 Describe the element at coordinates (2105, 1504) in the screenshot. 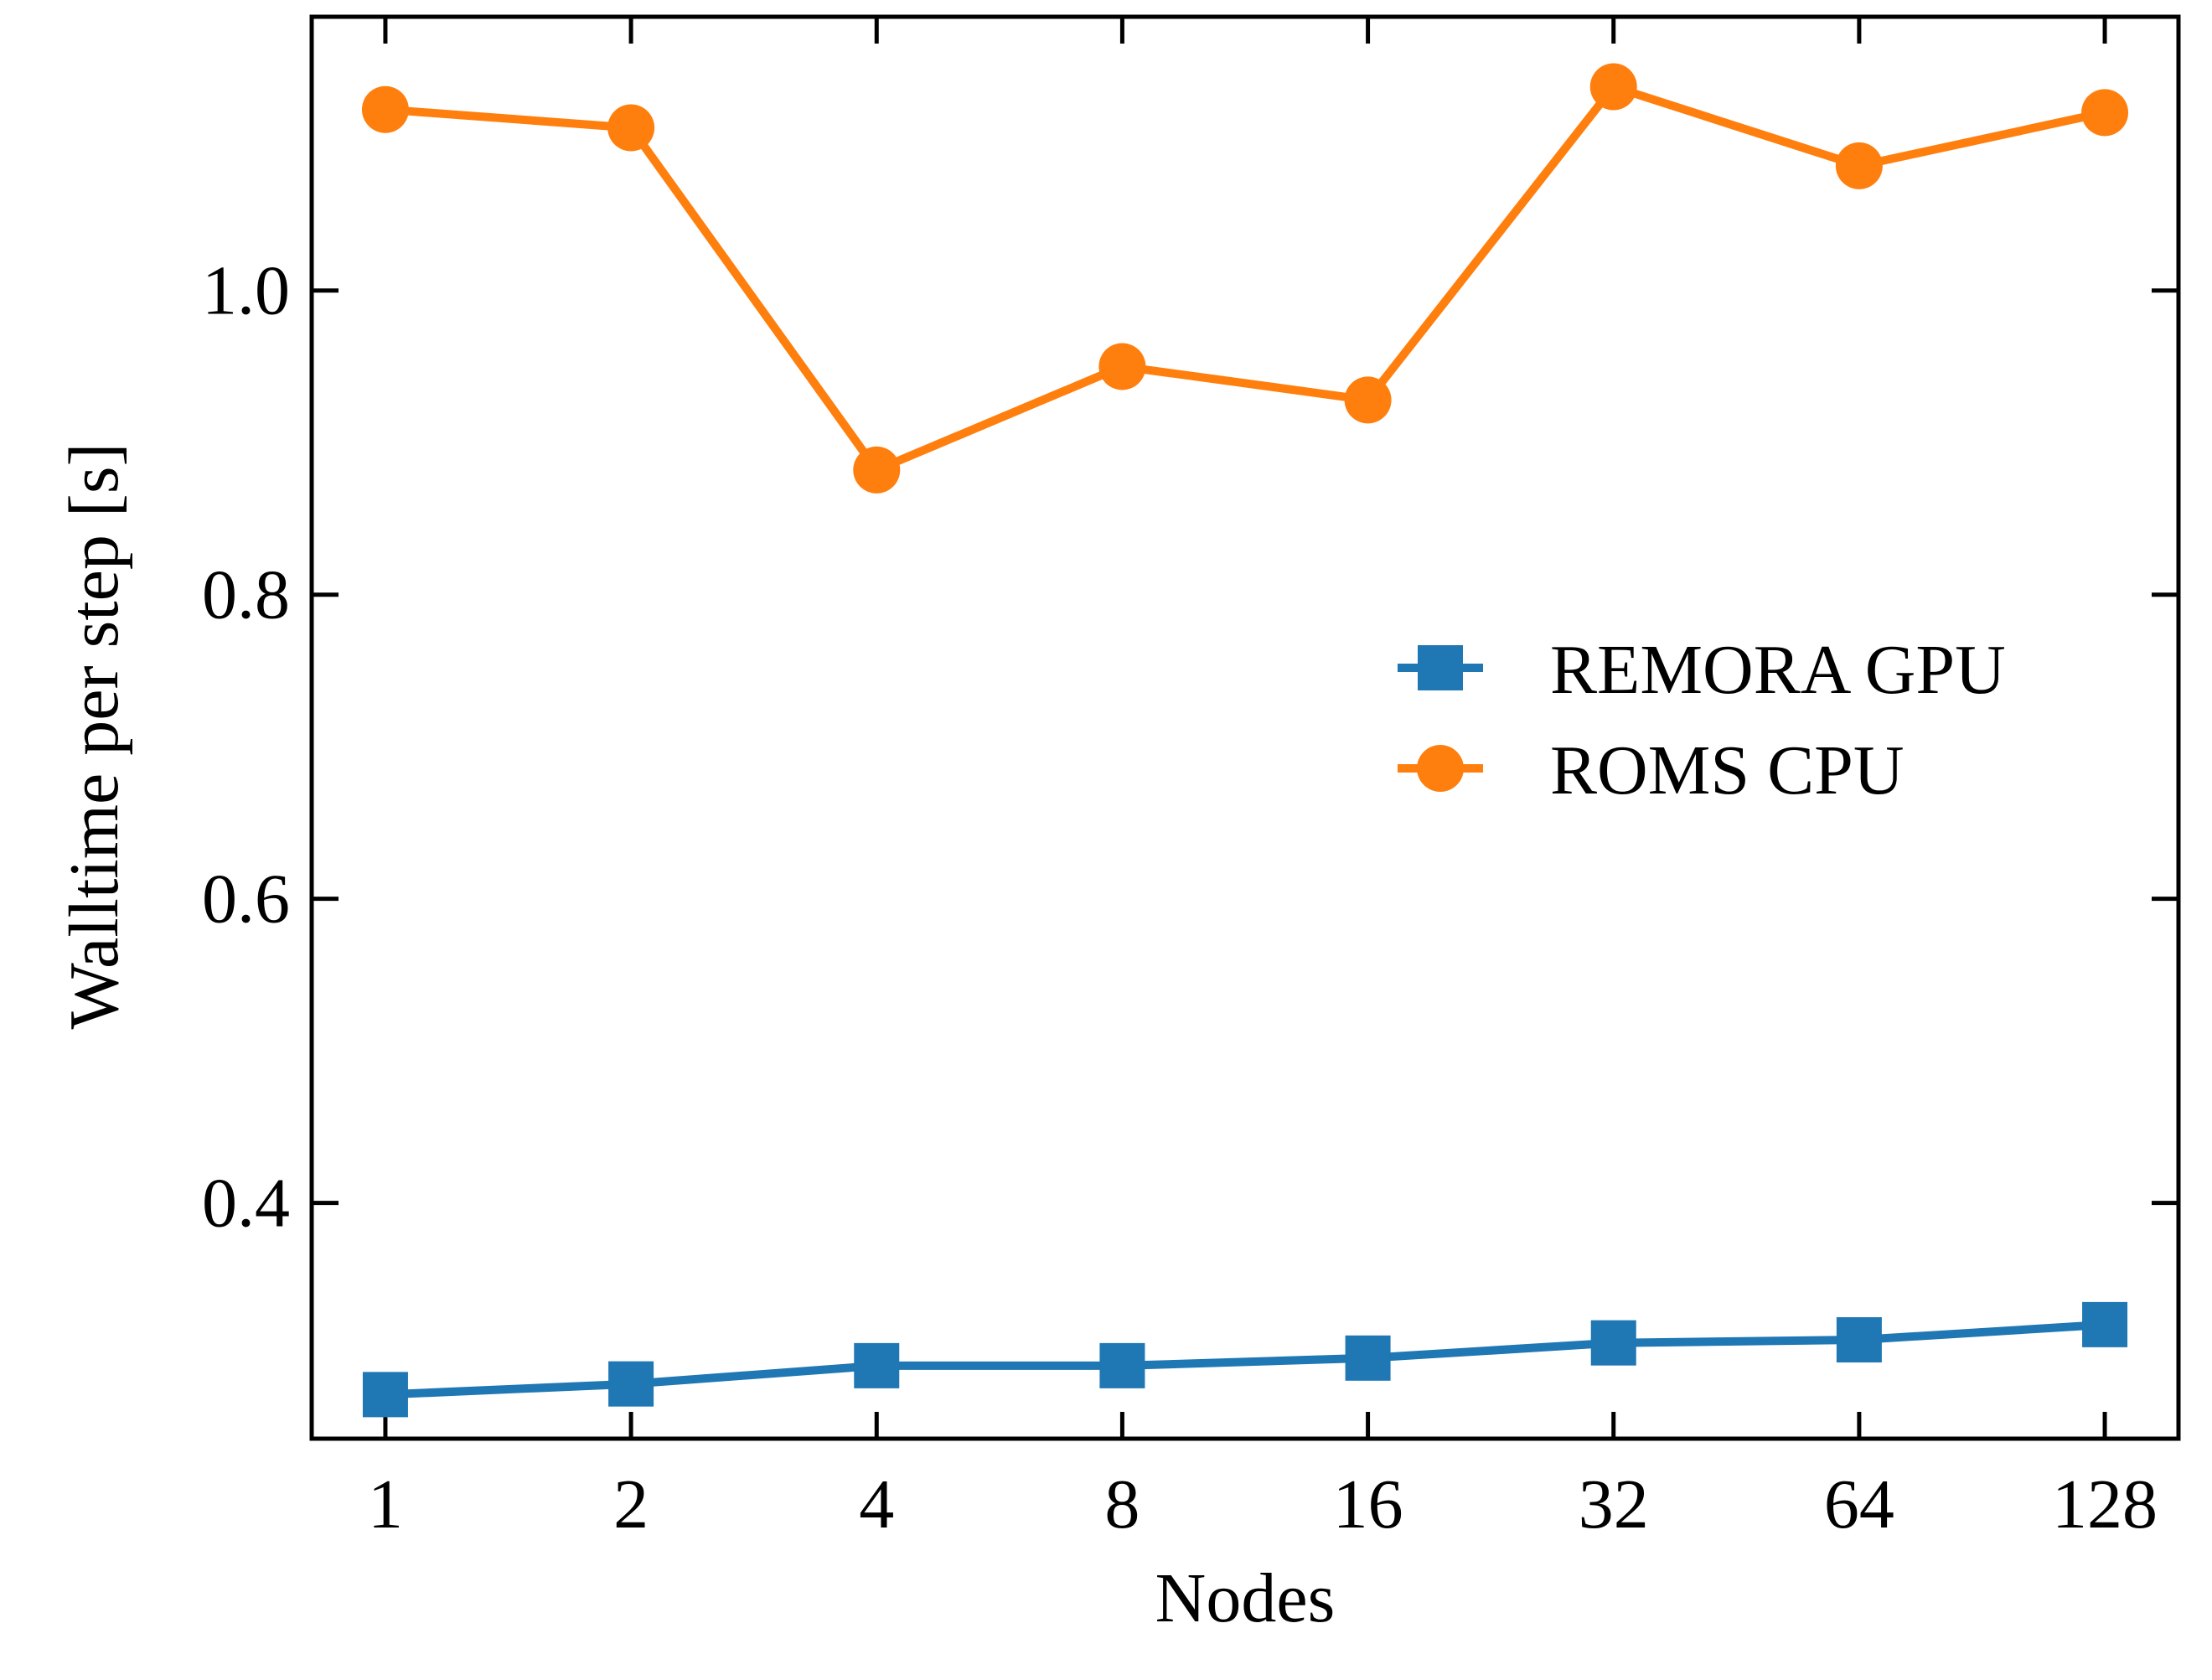

I see `x-tick-label: 128` at that location.